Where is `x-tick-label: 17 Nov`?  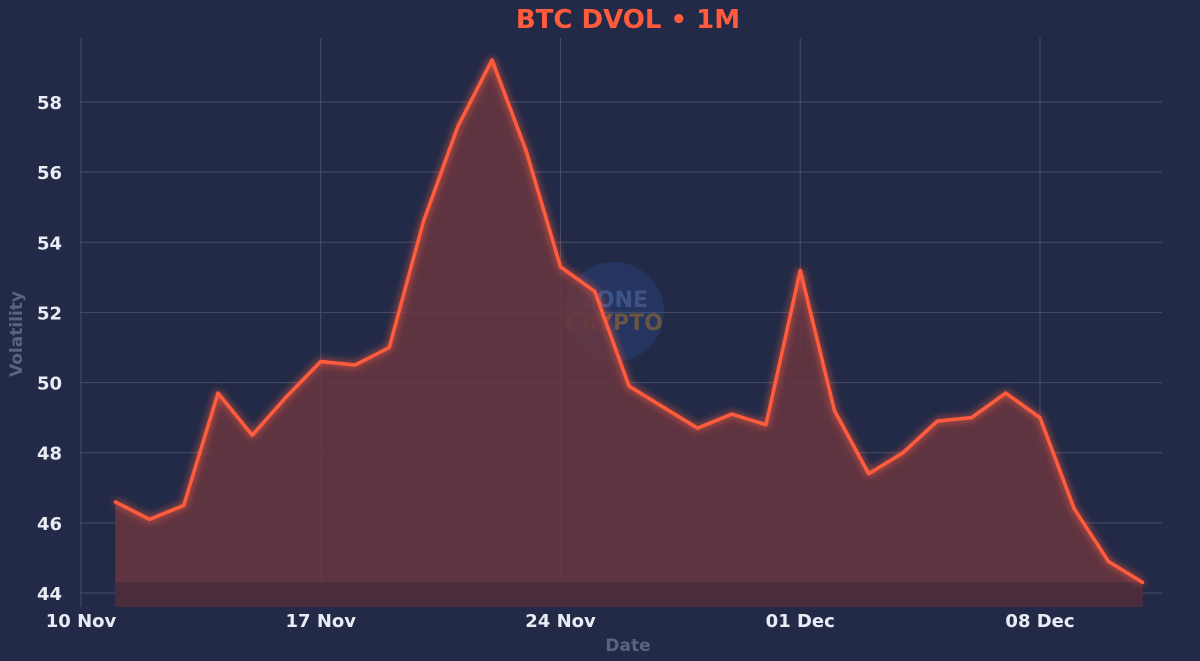
x-tick-label: 17 Nov is located at coordinates (321, 621).